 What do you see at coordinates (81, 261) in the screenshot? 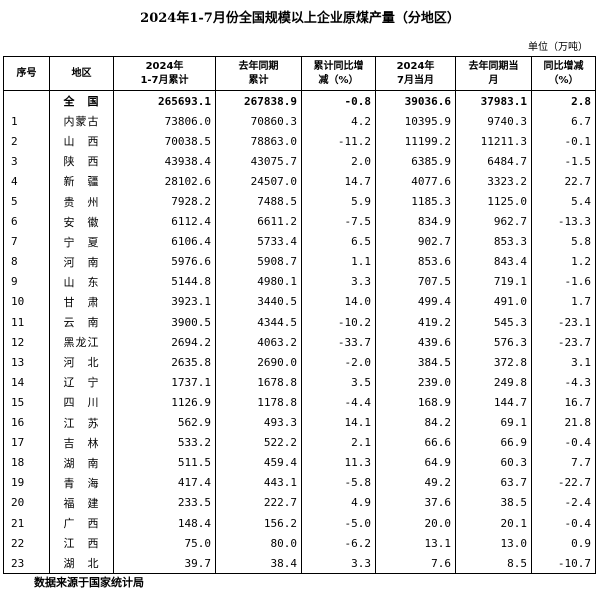
I see `cell-region: 河 南` at bounding box center [81, 261].